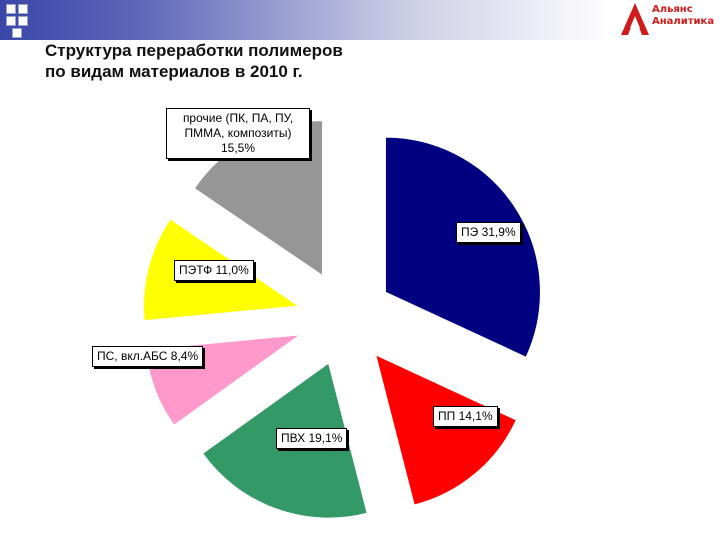  Describe the element at coordinates (446, 429) in the screenshot. I see `pie-slice-pp` at that location.